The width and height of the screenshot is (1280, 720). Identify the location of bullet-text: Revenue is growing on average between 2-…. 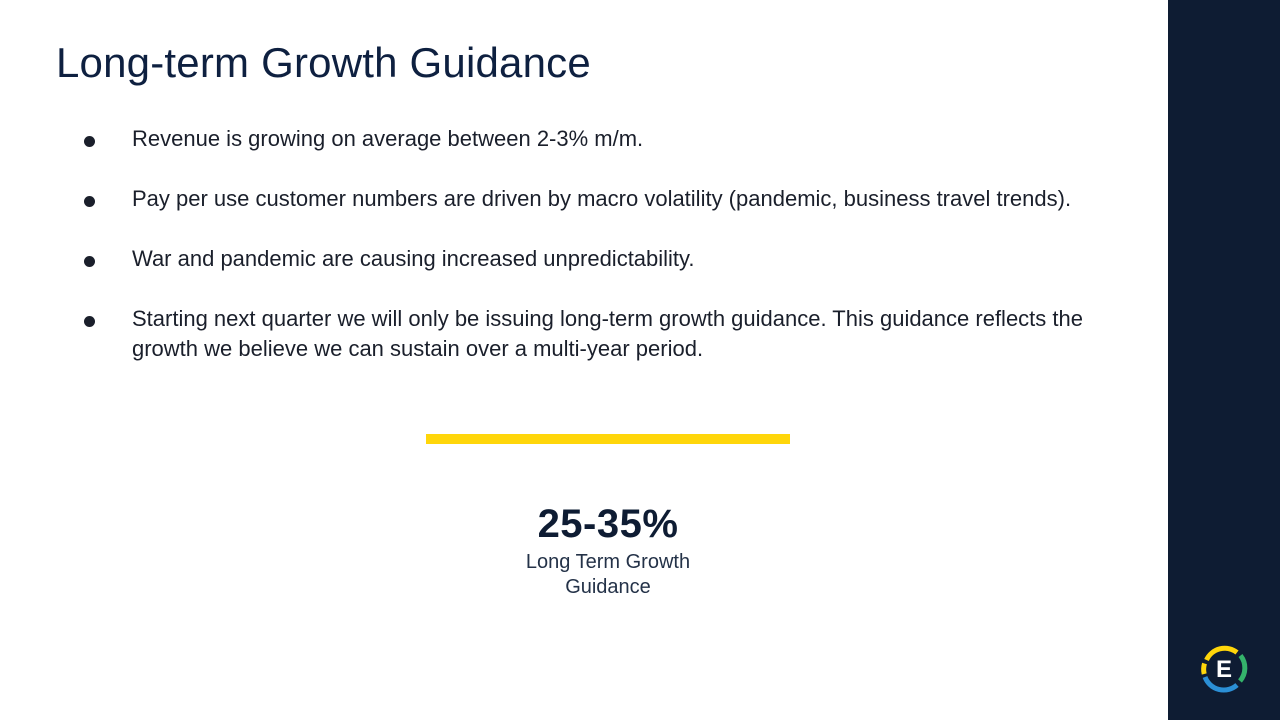
(388, 138).